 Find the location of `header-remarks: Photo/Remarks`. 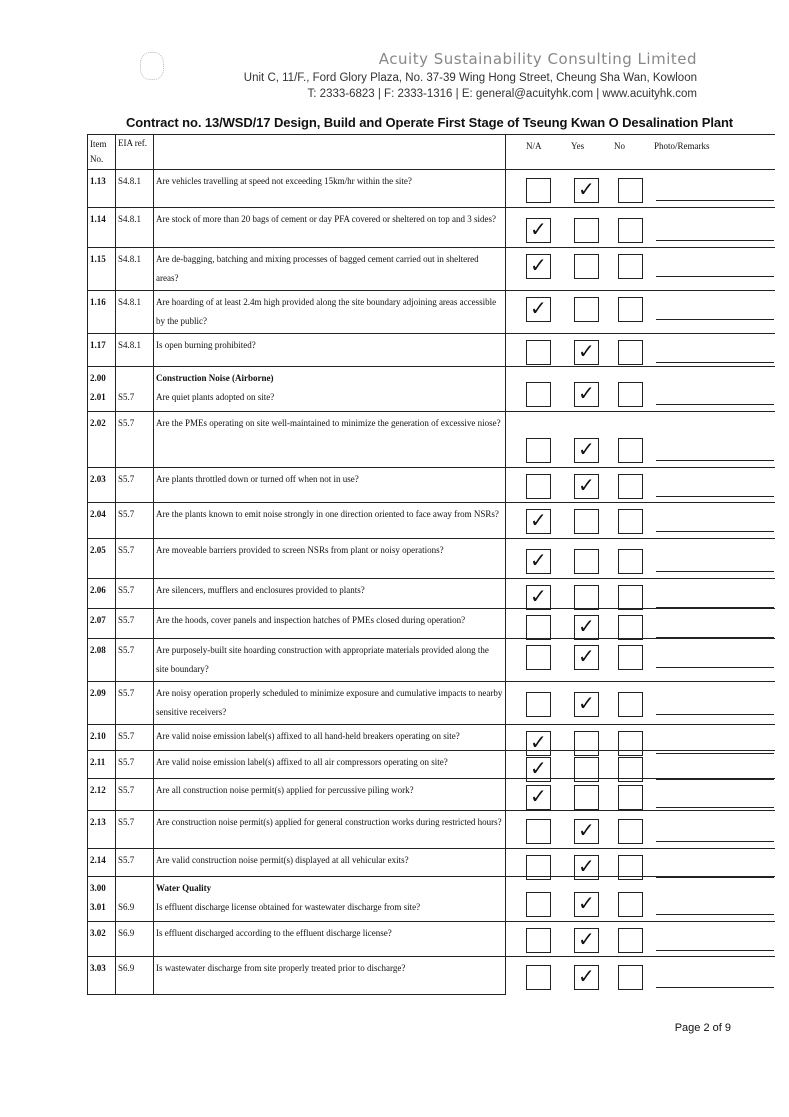

header-remarks: Photo/Remarks is located at coordinates (682, 146).